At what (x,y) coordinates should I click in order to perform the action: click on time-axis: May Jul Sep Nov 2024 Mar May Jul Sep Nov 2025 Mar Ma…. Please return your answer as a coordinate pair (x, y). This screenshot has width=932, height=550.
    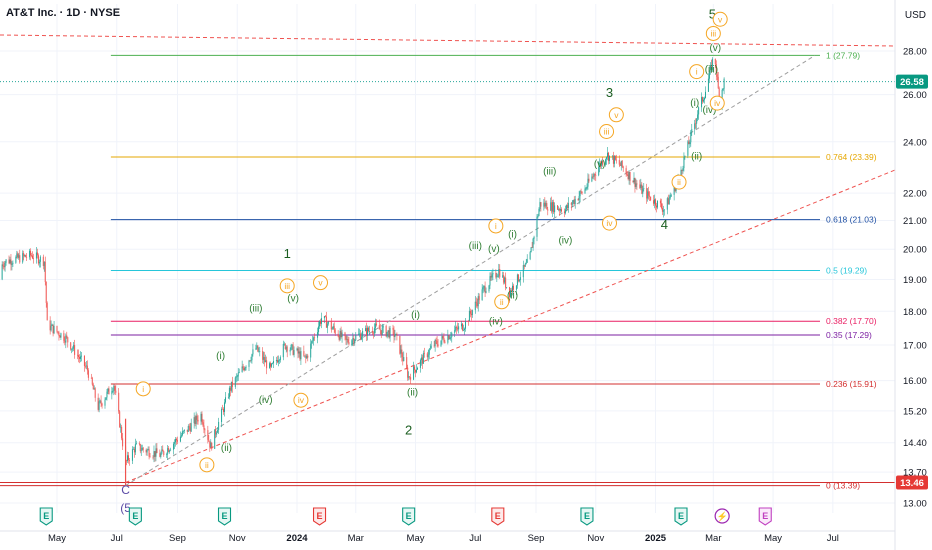
    Looking at the image, I should click on (447, 537).